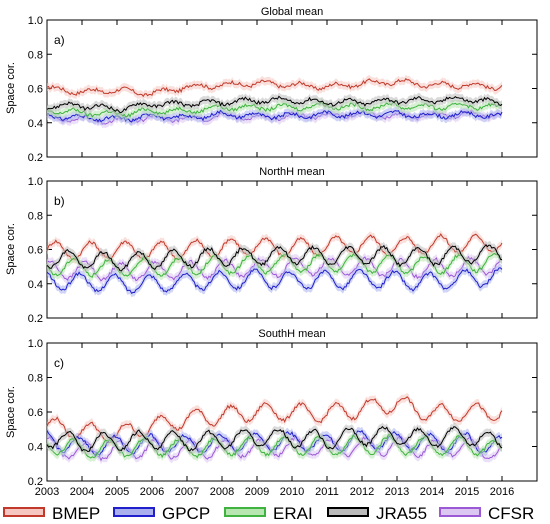 This screenshot has width=550, height=524. Describe the element at coordinates (401, 513) in the screenshot. I see `legend-label: JRA55` at that location.